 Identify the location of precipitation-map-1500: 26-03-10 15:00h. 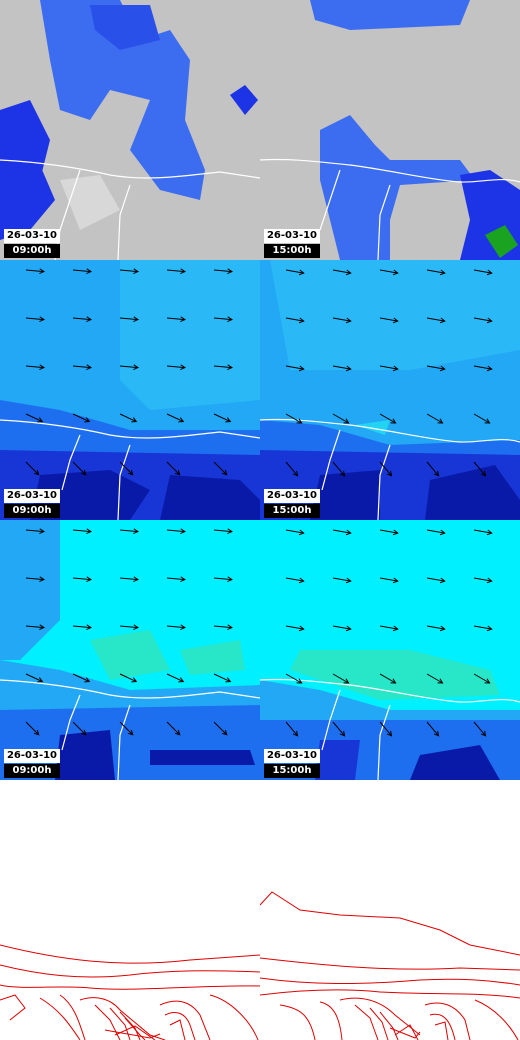
(390, 130).